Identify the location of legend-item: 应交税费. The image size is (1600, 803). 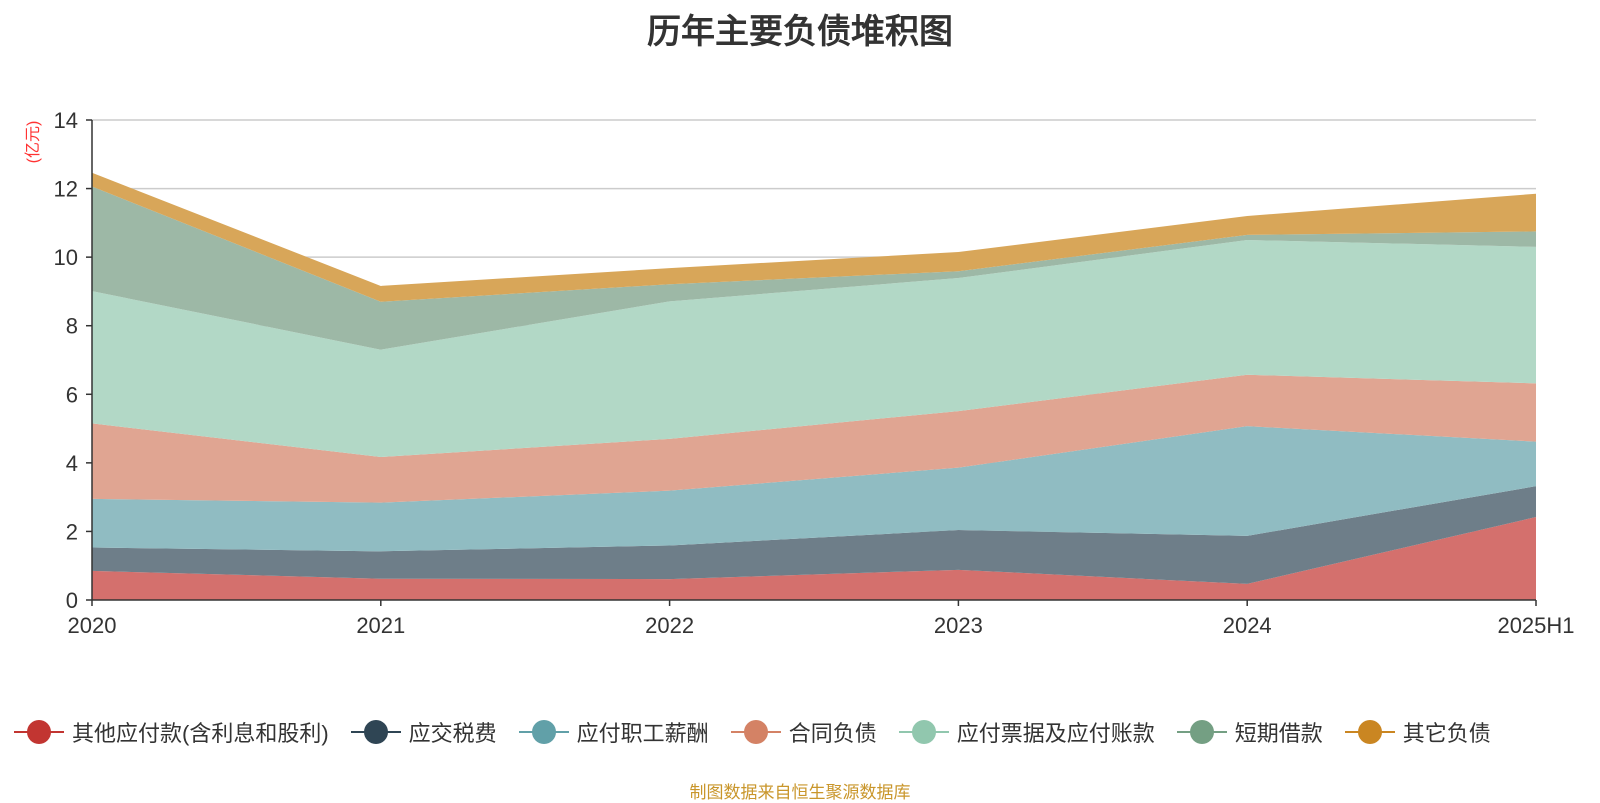
(423, 732).